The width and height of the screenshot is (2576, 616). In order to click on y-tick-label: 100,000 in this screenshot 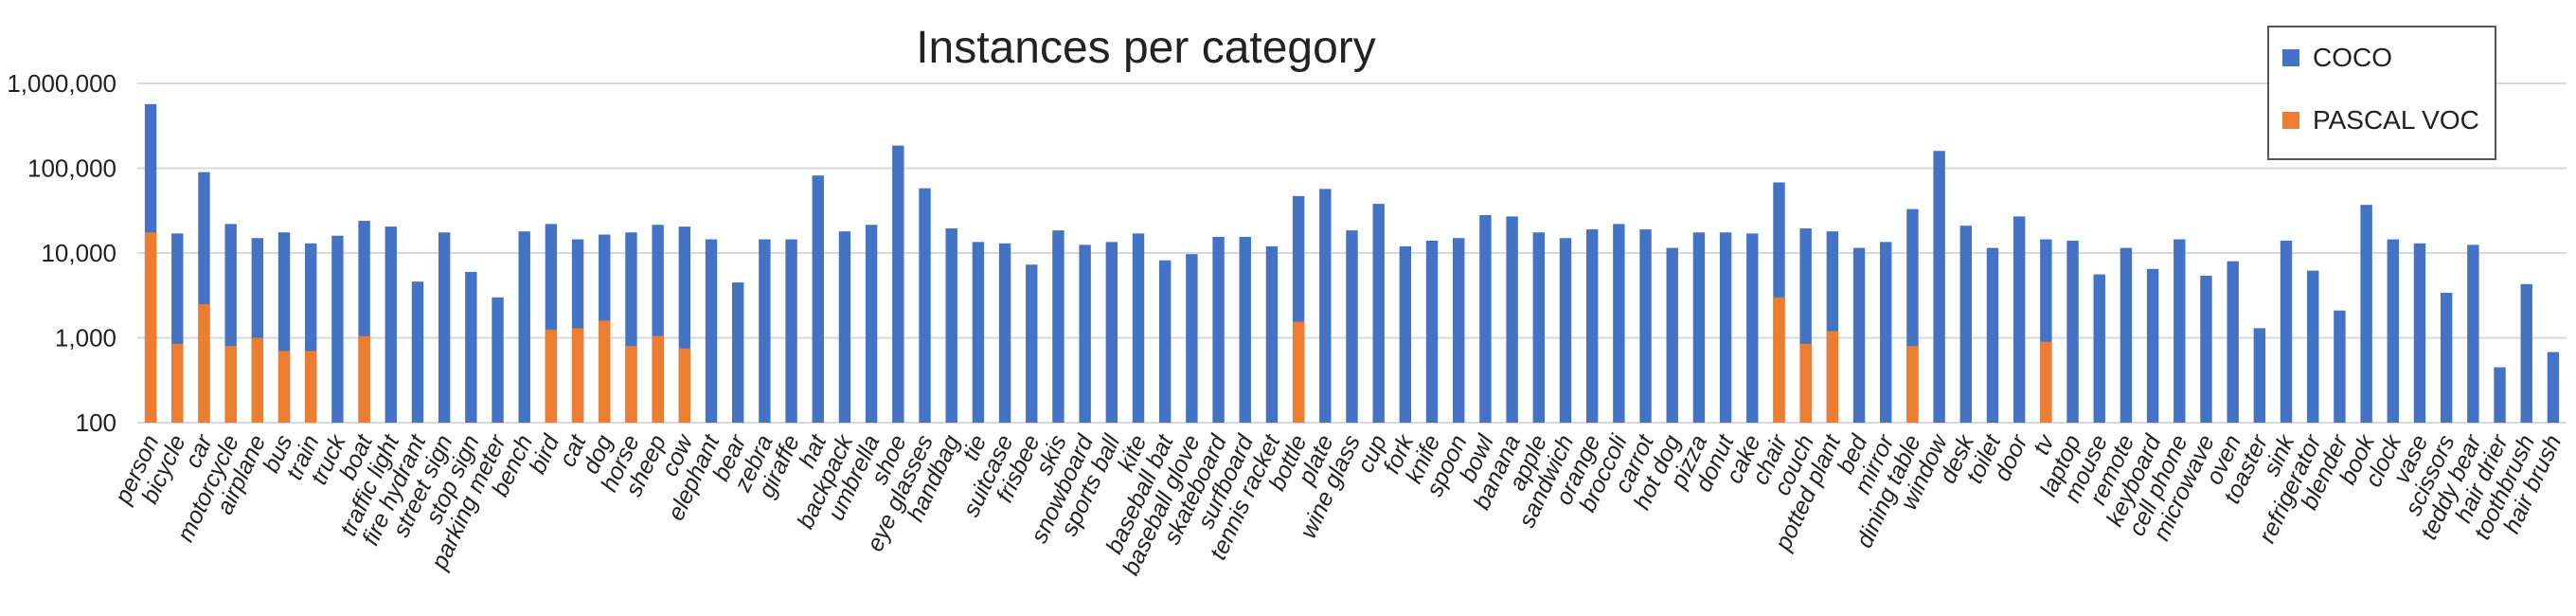, I will do `click(71, 168)`.